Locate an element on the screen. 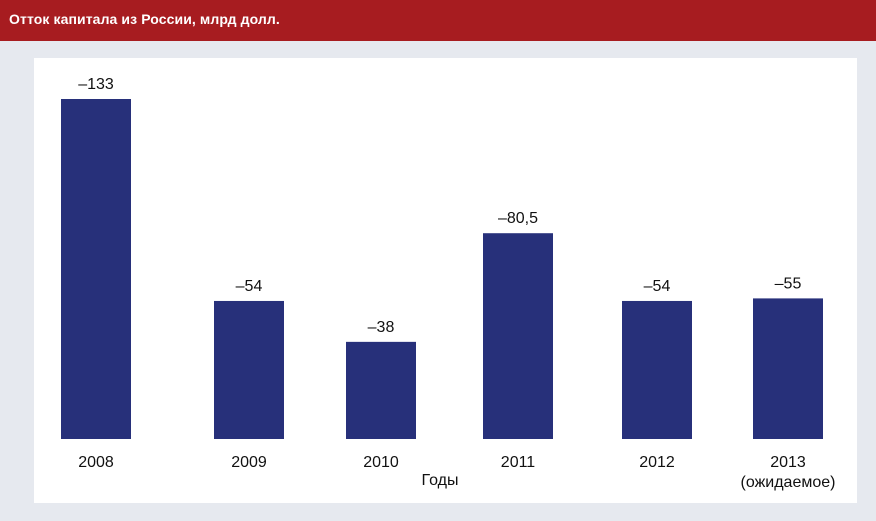  bar-value-label-2011: –80,5 is located at coordinates (518, 218).